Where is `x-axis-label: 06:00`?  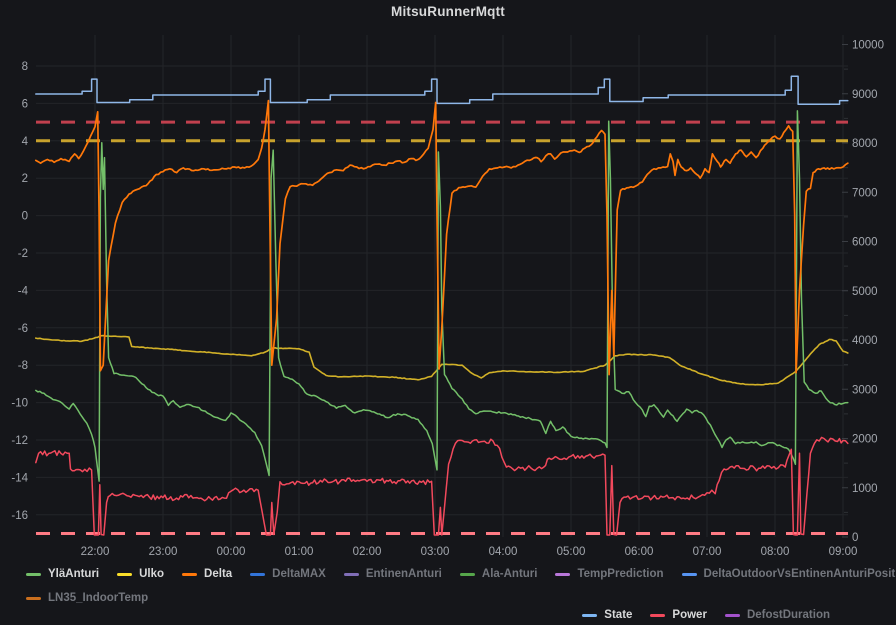 x-axis-label: 06:00 is located at coordinates (639, 552).